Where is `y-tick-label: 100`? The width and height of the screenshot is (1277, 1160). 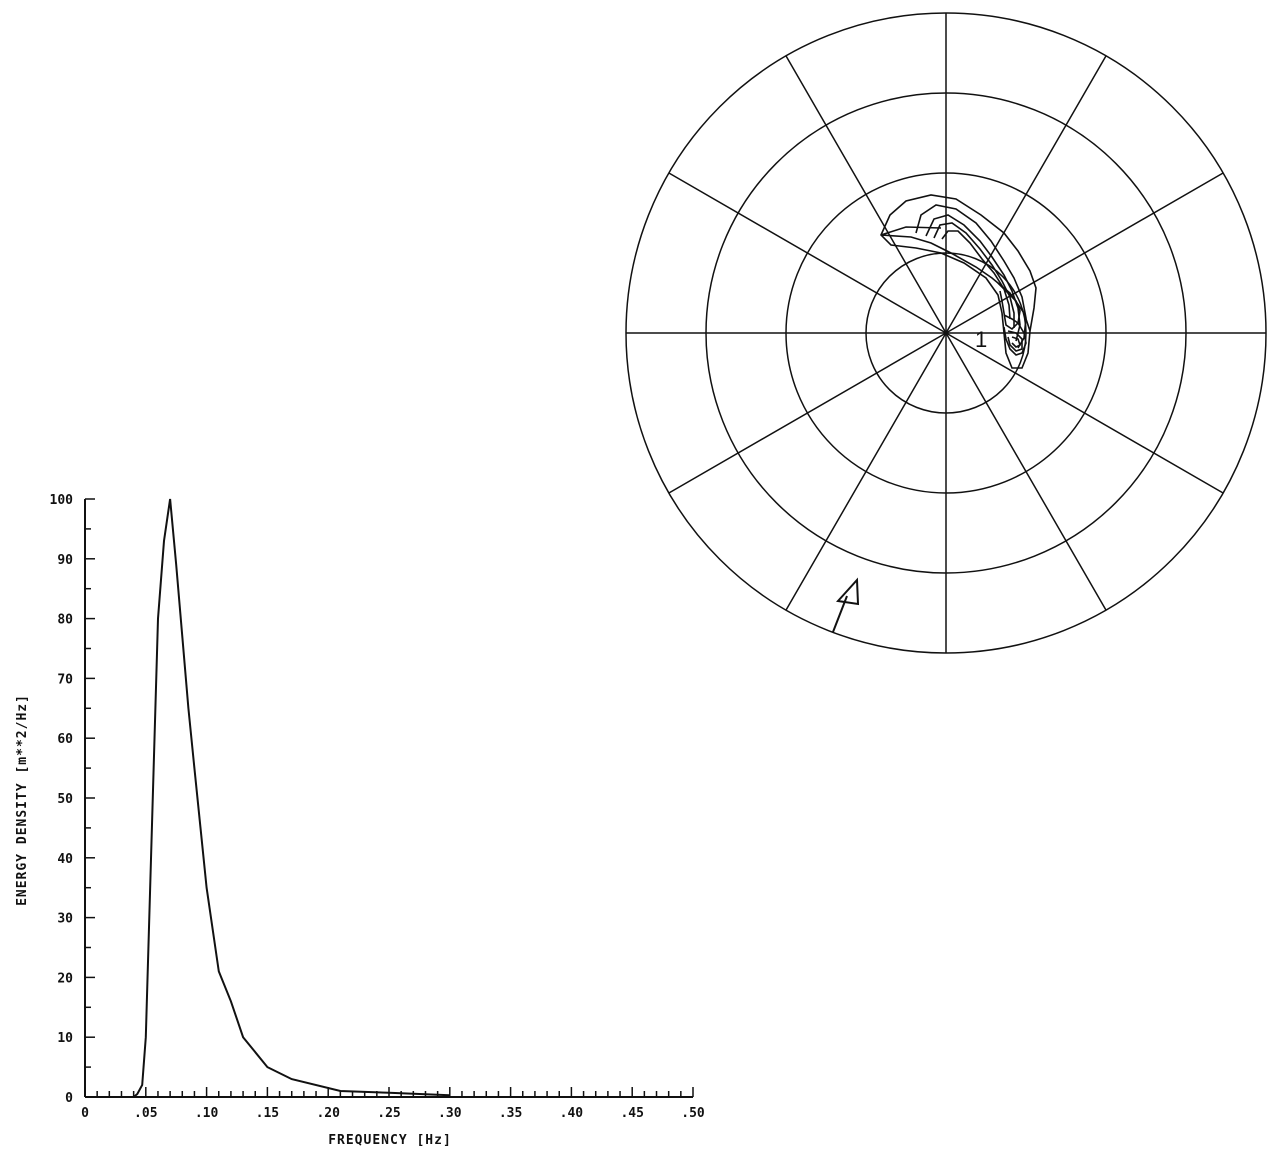
y-tick-label: 100 is located at coordinates (62, 500).